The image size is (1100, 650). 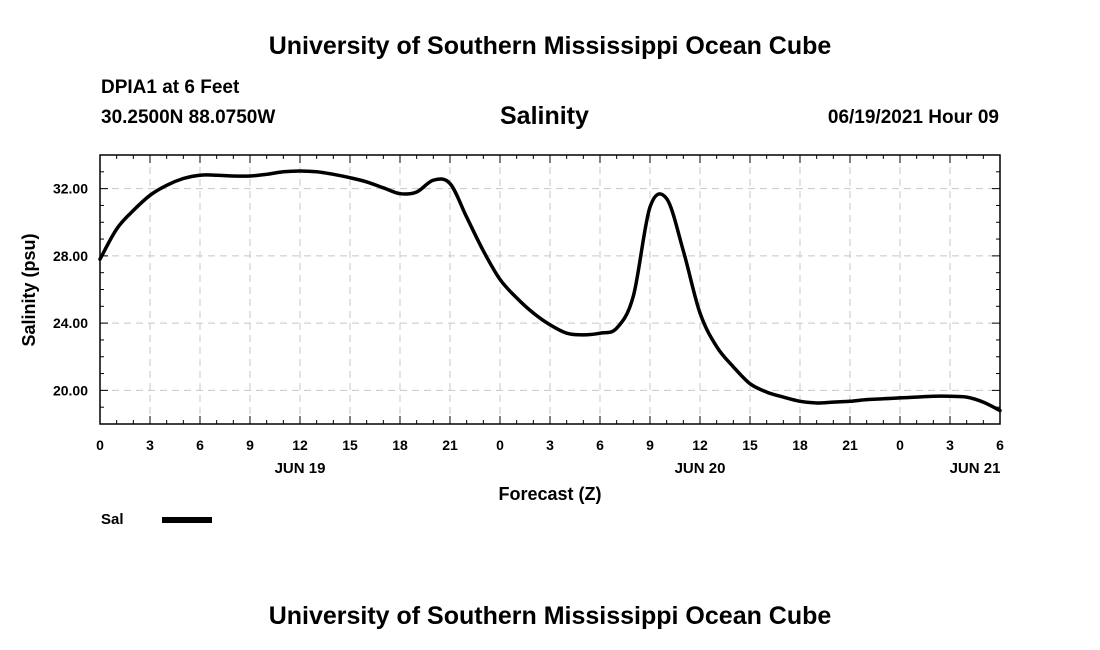 What do you see at coordinates (70, 323) in the screenshot?
I see `y-tick-label: 24.00` at bounding box center [70, 323].